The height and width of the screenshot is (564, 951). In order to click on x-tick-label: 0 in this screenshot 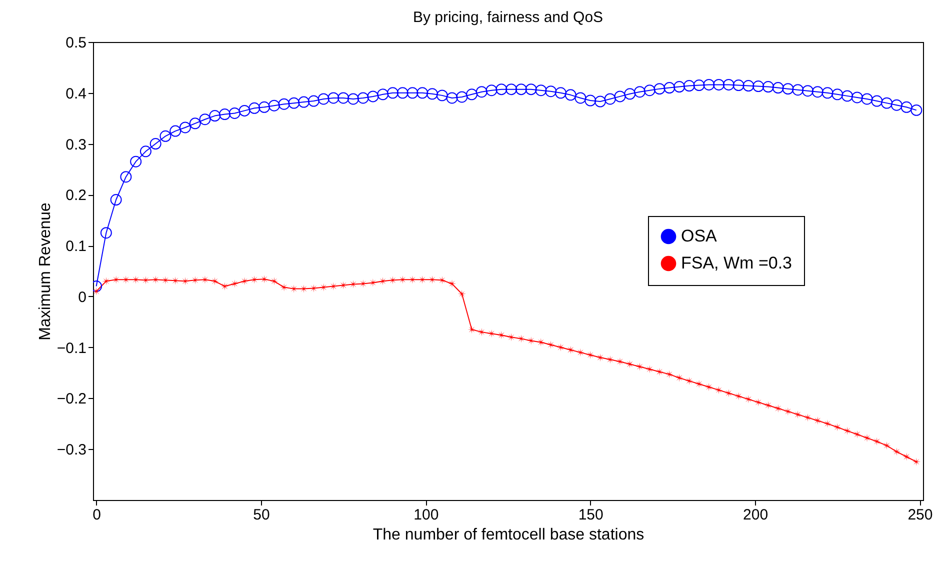, I will do `click(96, 515)`.